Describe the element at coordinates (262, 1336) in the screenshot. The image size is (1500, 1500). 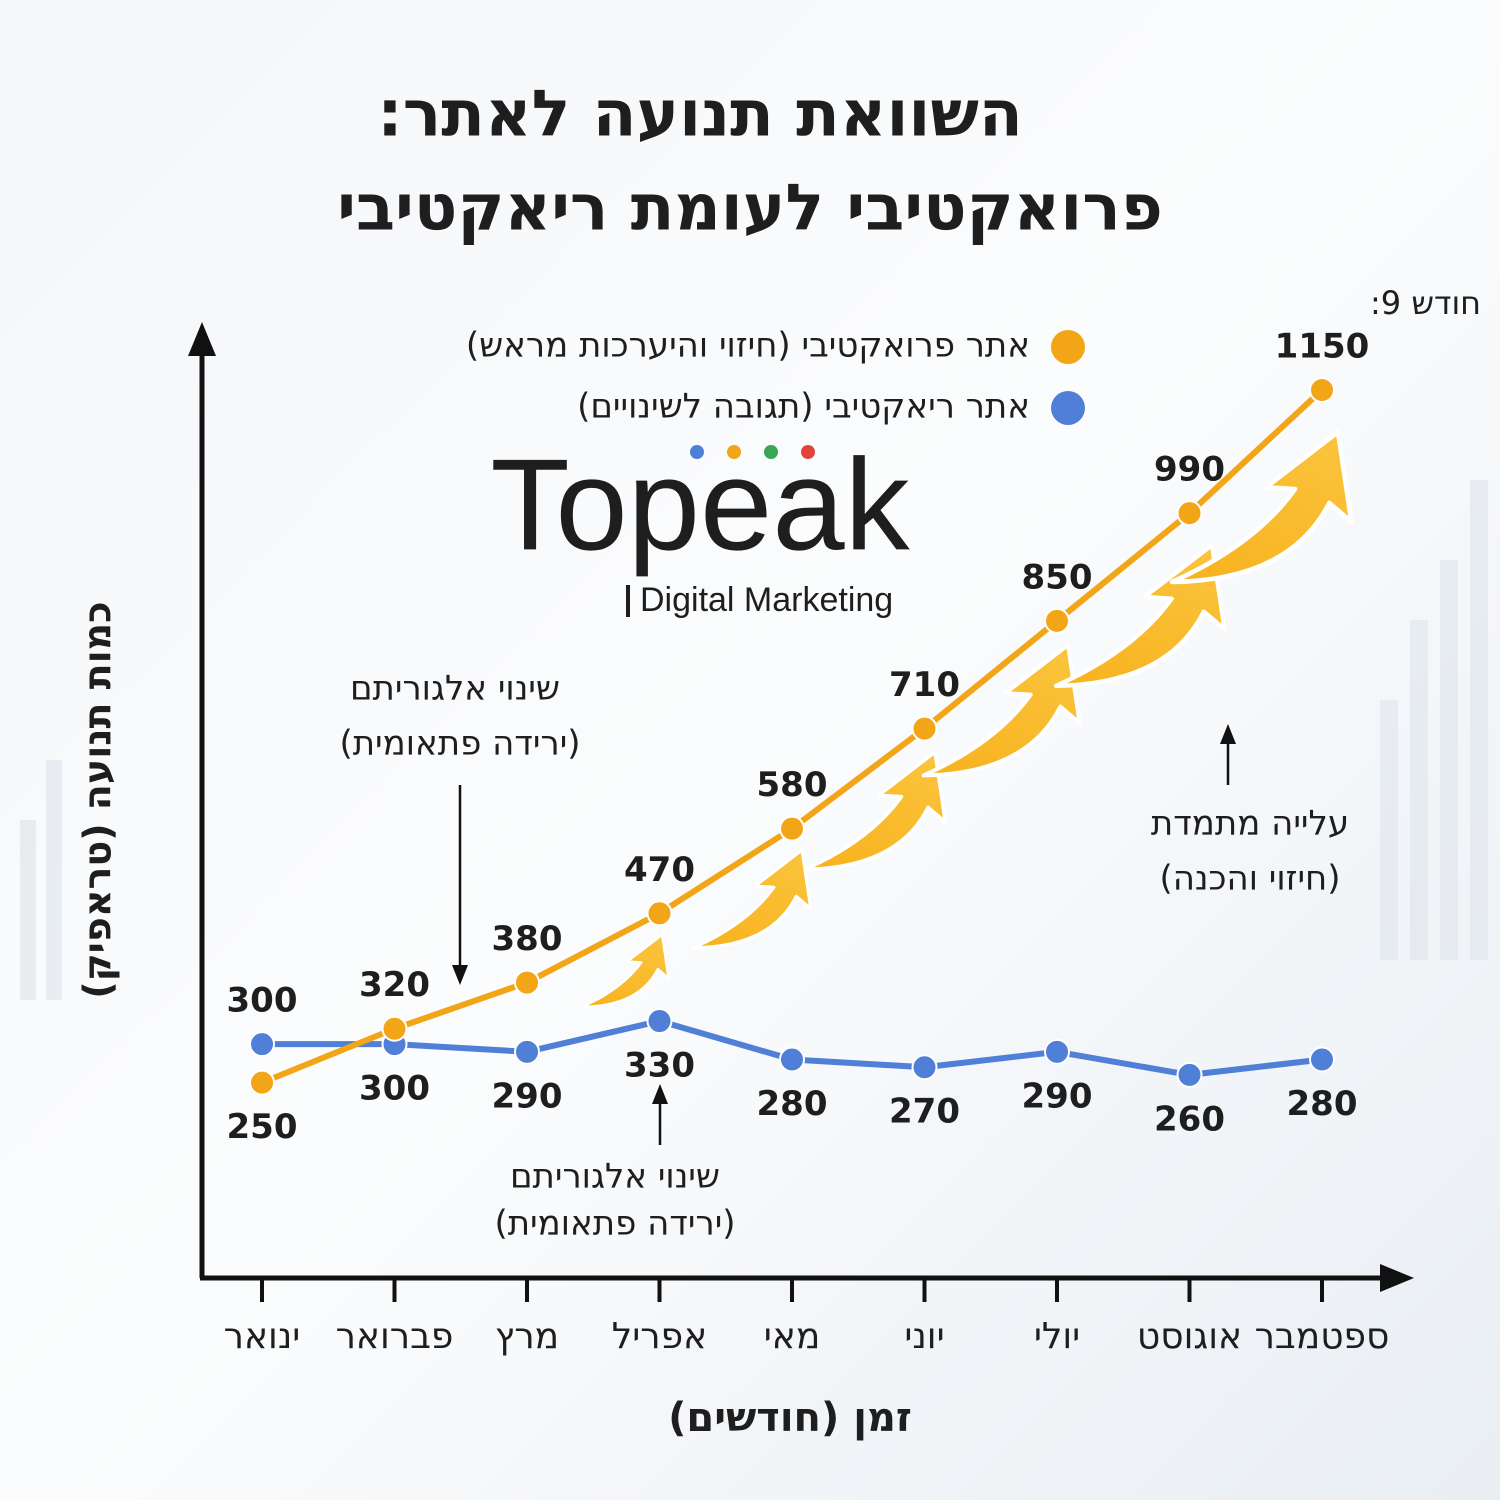
I see `x-tick-label: ינואר` at that location.